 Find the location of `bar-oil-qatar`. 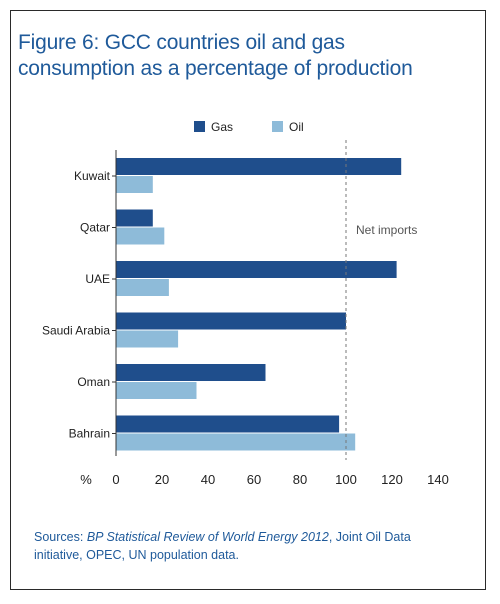

bar-oil-qatar is located at coordinates (140, 236).